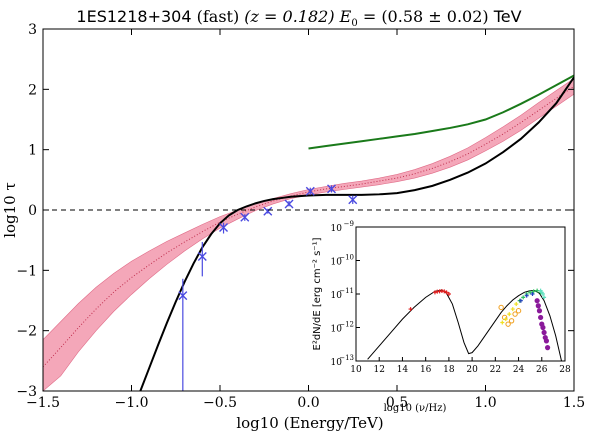 The width and height of the screenshot is (598, 440). Describe the element at coordinates (309, 423) in the screenshot. I see `x-axis-label: log10 (Energy/TeV)` at that location.